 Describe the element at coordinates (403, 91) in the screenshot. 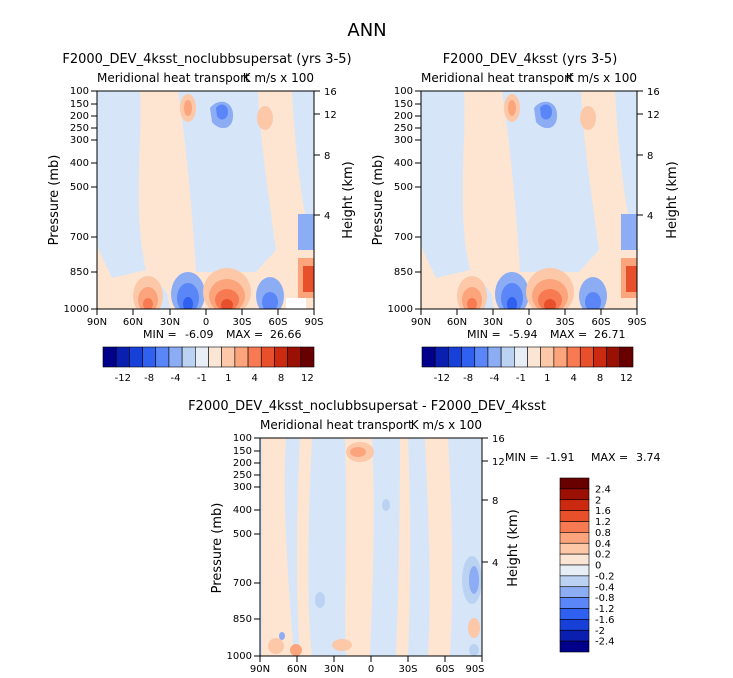

I see `y-tick-label: 100` at that location.